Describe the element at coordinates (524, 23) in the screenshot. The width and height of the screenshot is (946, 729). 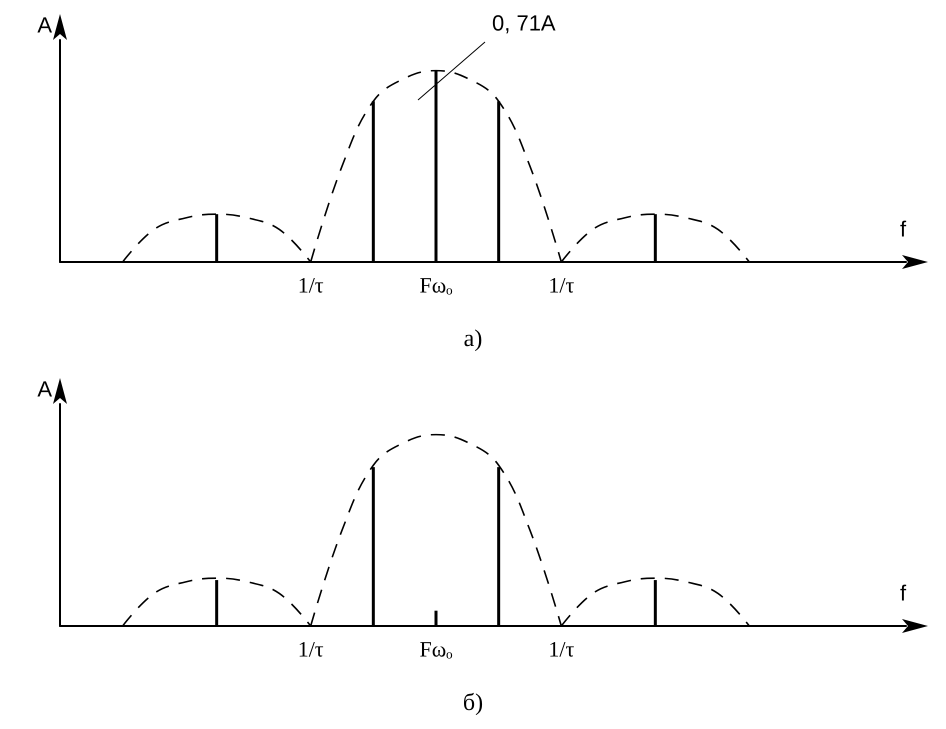
I see `text: 0, 71A` at that location.